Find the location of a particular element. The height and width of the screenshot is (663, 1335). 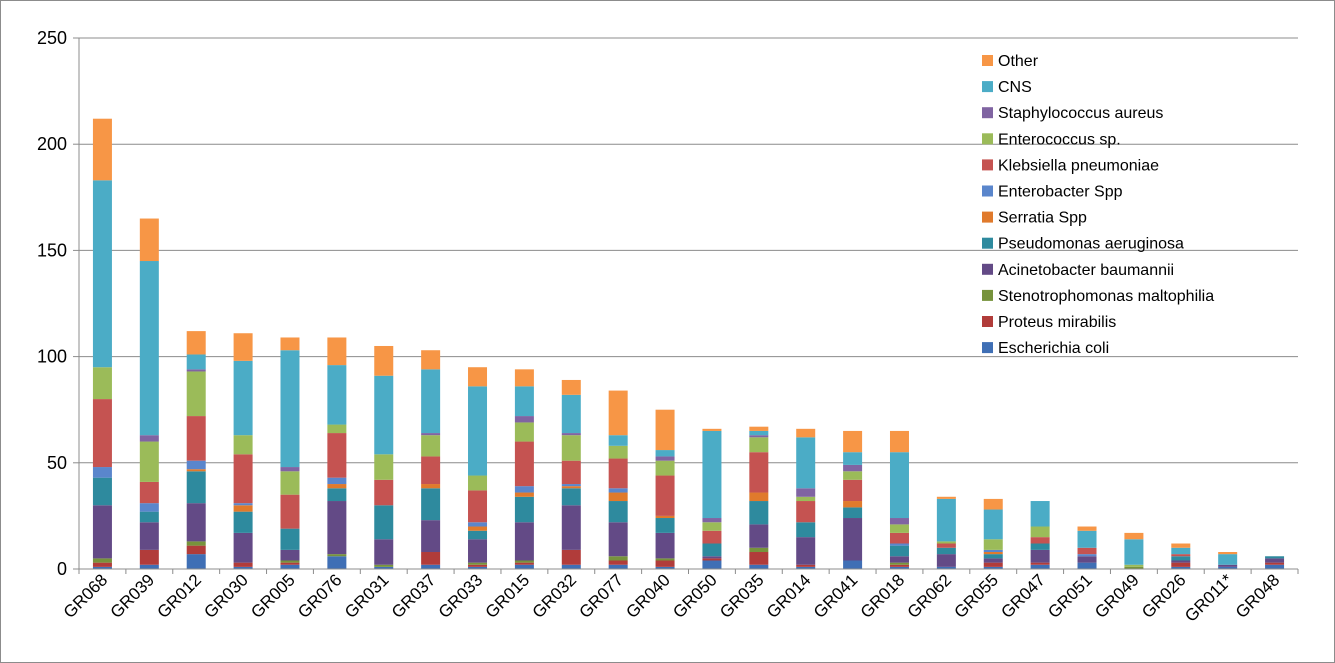

x-tick-label: GR049 is located at coordinates (1117, 596).